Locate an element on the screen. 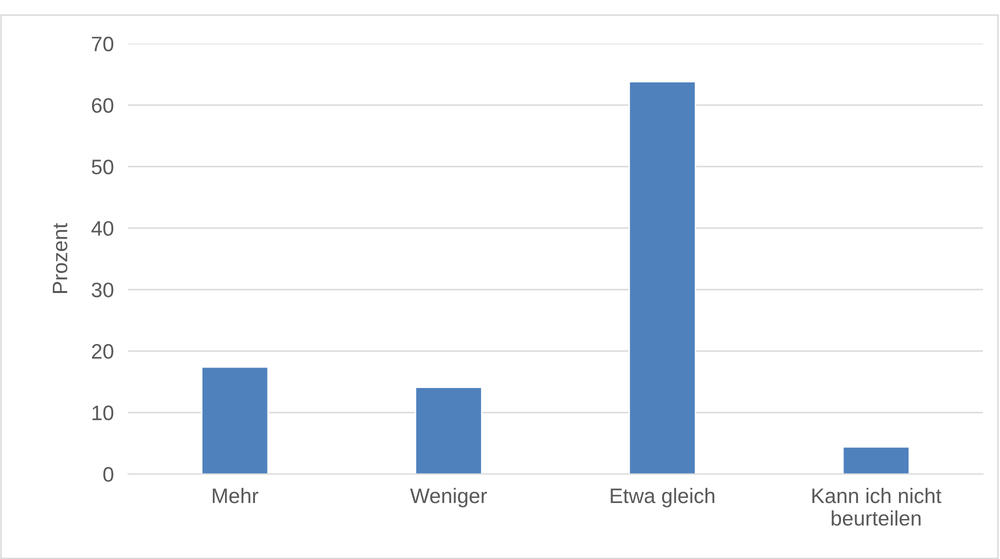  y-tick-label: 20 is located at coordinates (103, 351).